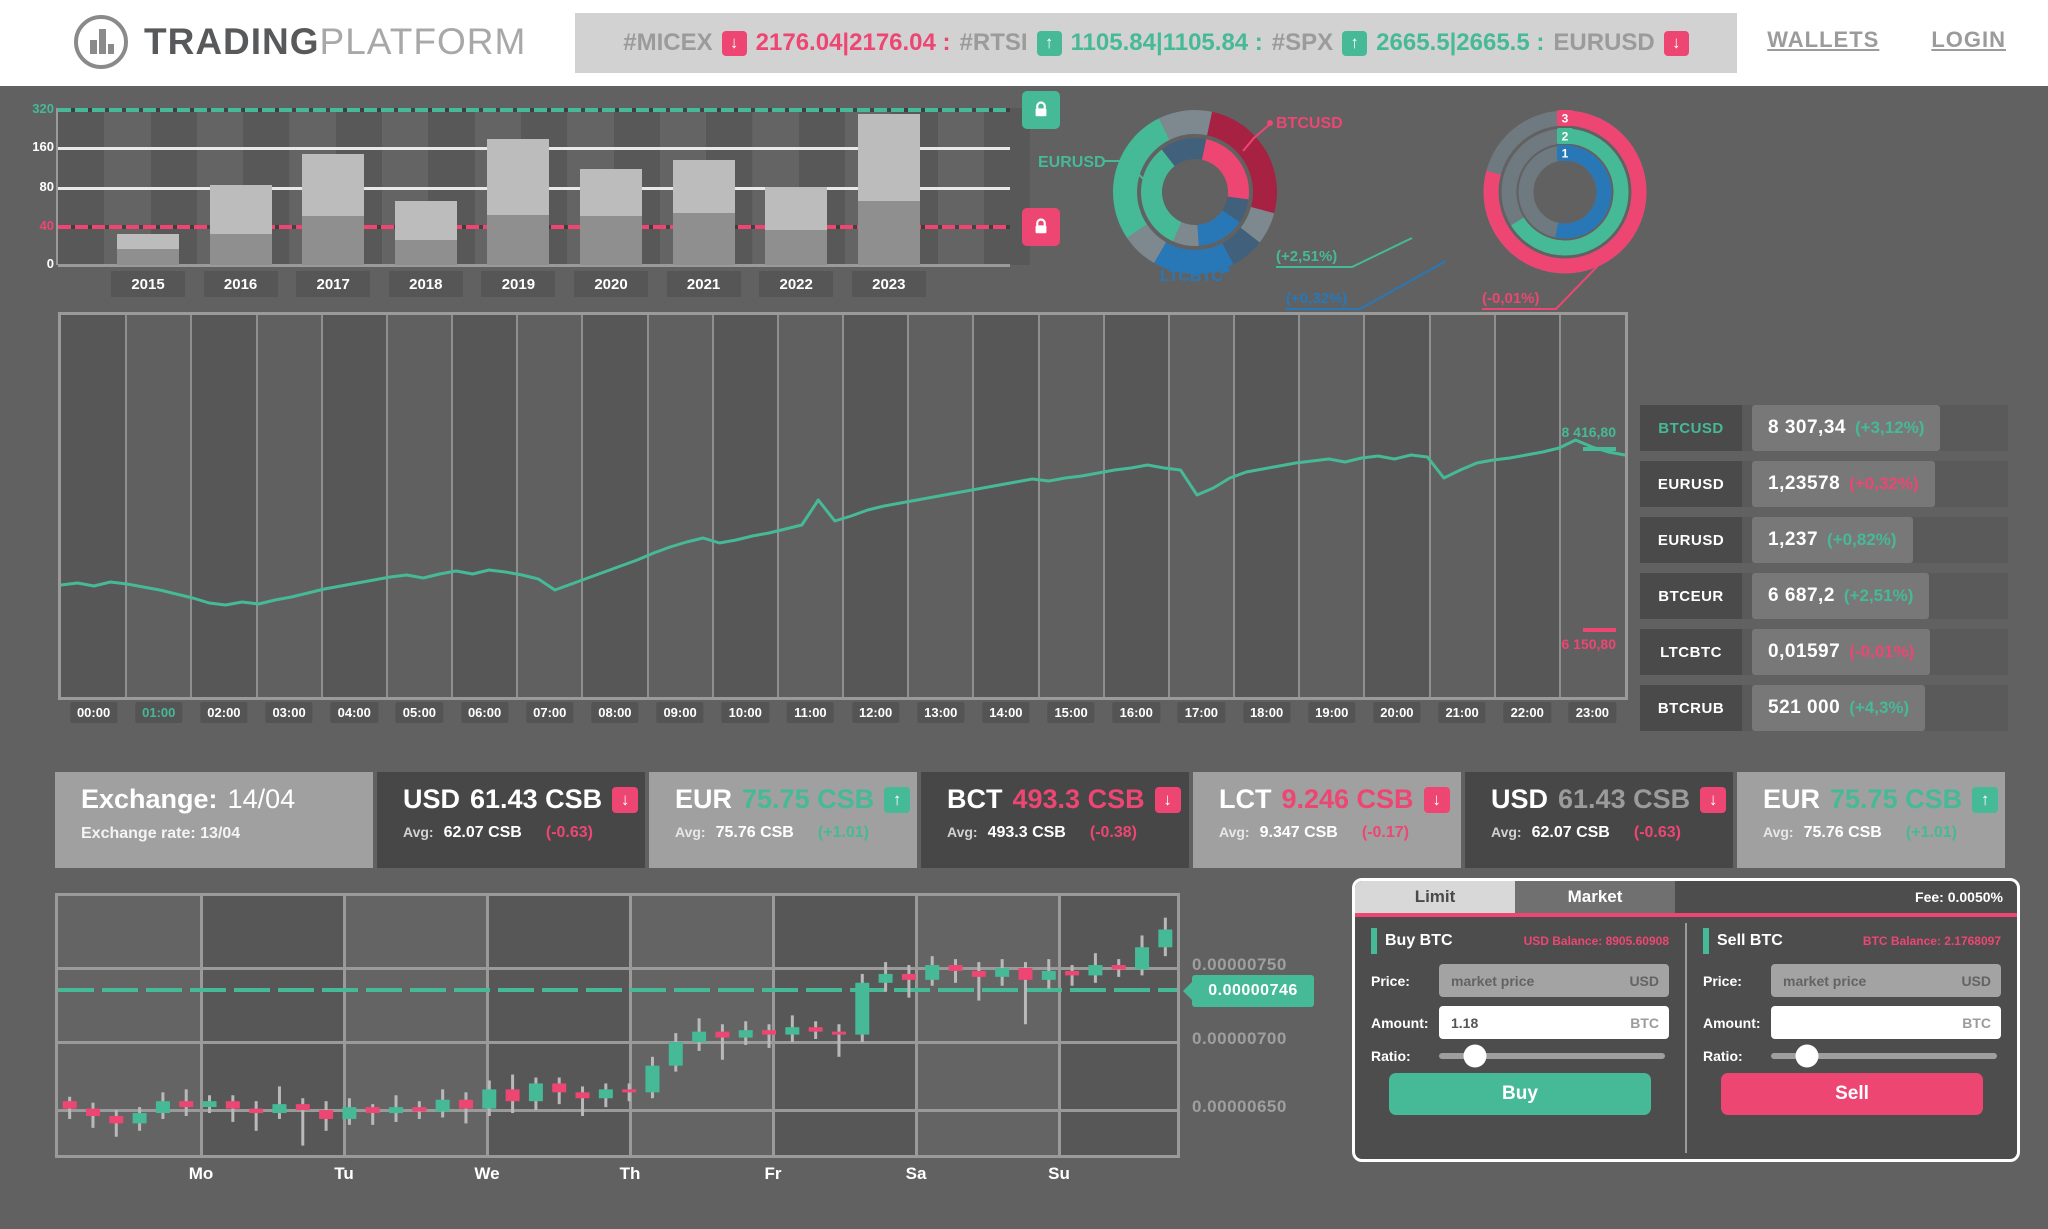 The height and width of the screenshot is (1229, 2048). What do you see at coordinates (1868, 1022) in the screenshot?
I see `sell-amount-input` at bounding box center [1868, 1022].